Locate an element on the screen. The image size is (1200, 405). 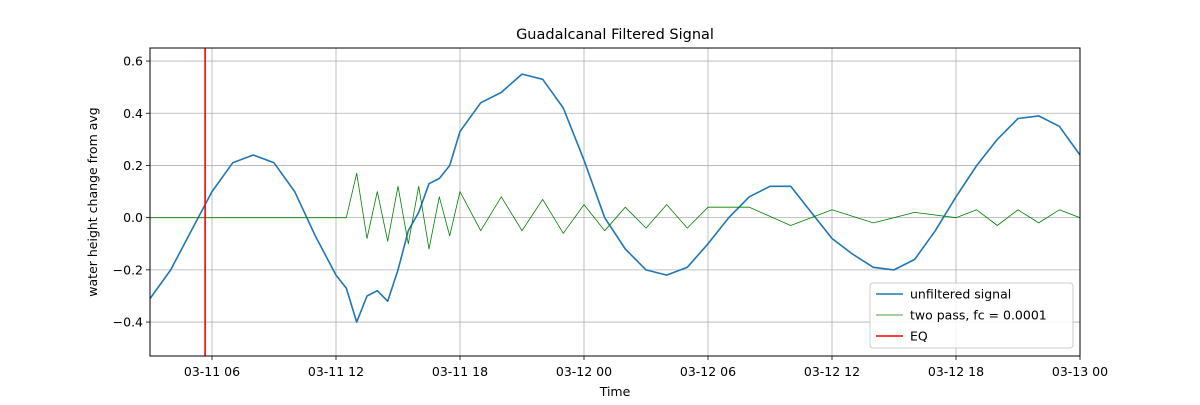
y-axis-label: water height change from avg is located at coordinates (92, 201).